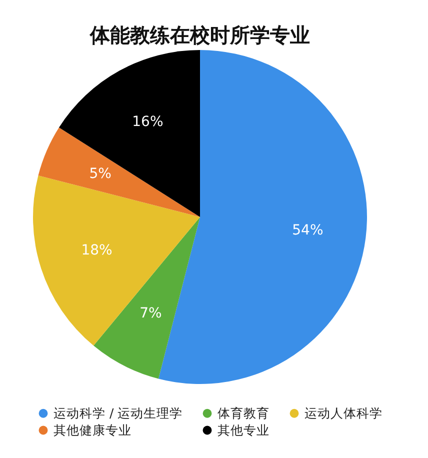 This screenshot has width=428, height=458. Describe the element at coordinates (118, 412) in the screenshot. I see `legend-label: 运动科学 / 运动生理学` at that location.